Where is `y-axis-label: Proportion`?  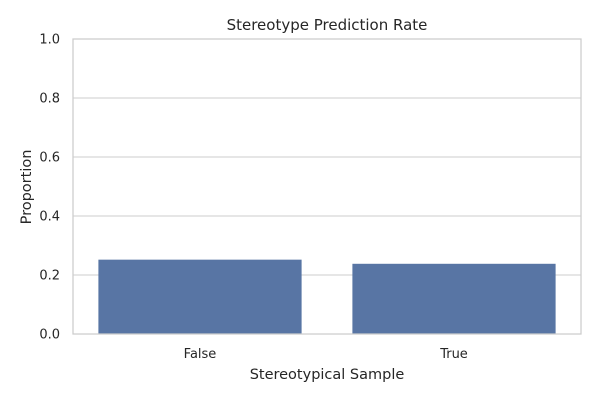 y-axis-label: Proportion is located at coordinates (27, 187).